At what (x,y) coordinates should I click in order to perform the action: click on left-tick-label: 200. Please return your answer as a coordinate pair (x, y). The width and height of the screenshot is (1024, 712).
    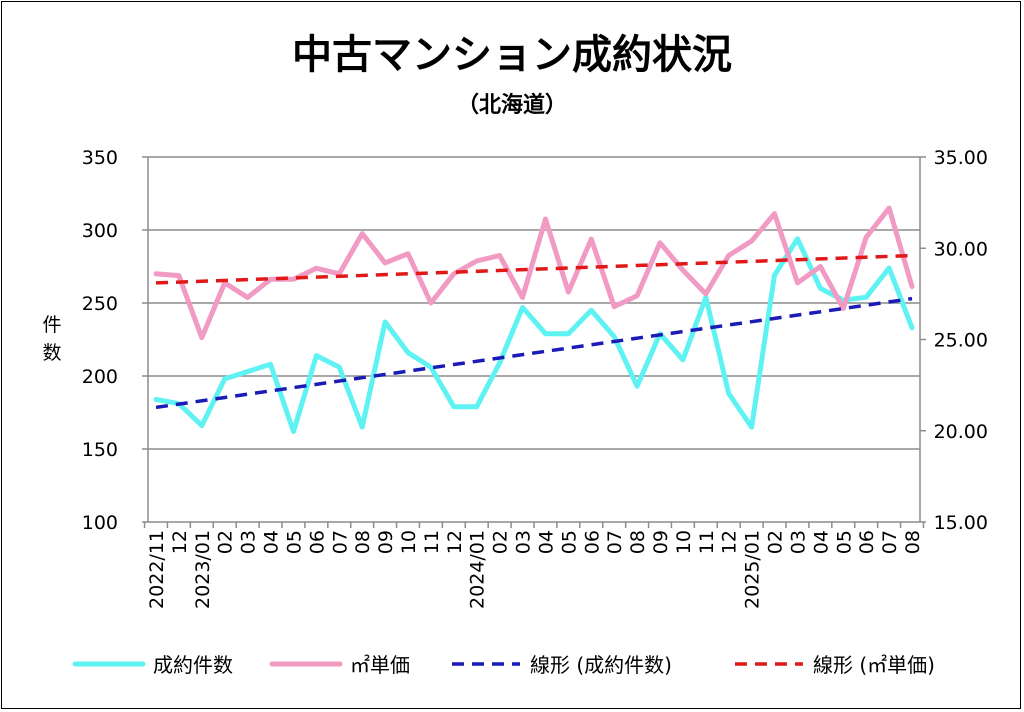
    Looking at the image, I should click on (100, 377).